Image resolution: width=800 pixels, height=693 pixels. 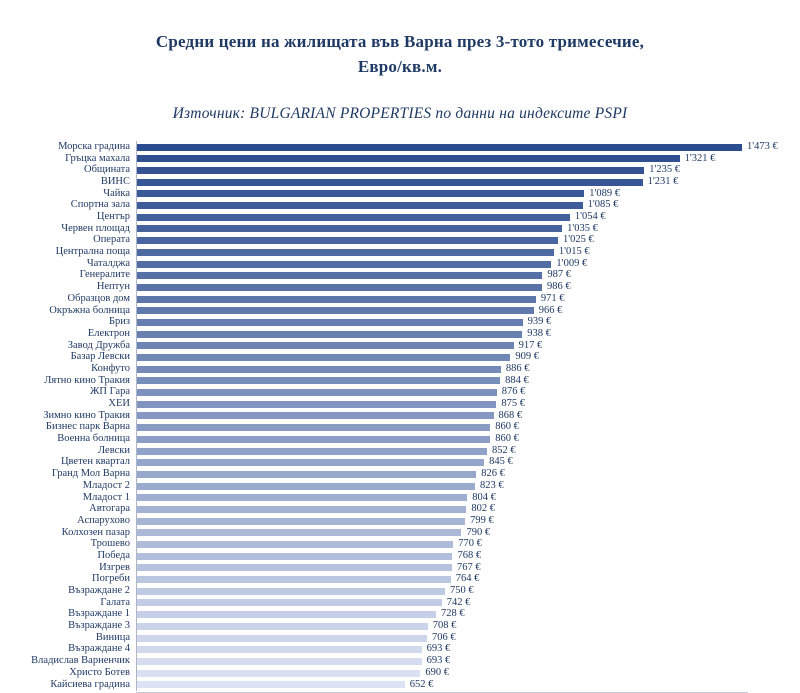 I want to click on bar-plot-area: 868 €, so click(x=329, y=416).